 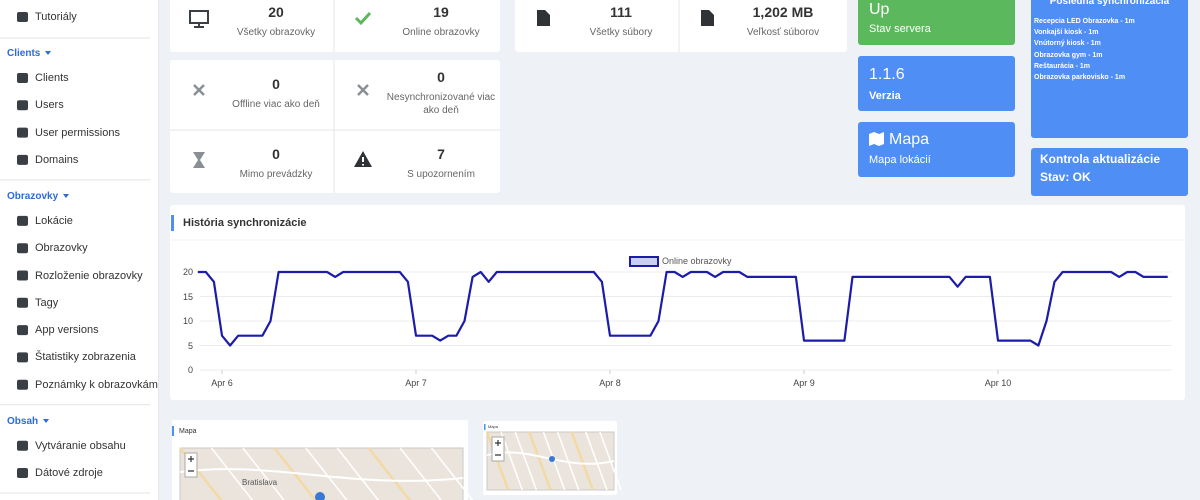 What do you see at coordinates (28, 422) in the screenshot?
I see `nav-heading: Obsah` at bounding box center [28, 422].